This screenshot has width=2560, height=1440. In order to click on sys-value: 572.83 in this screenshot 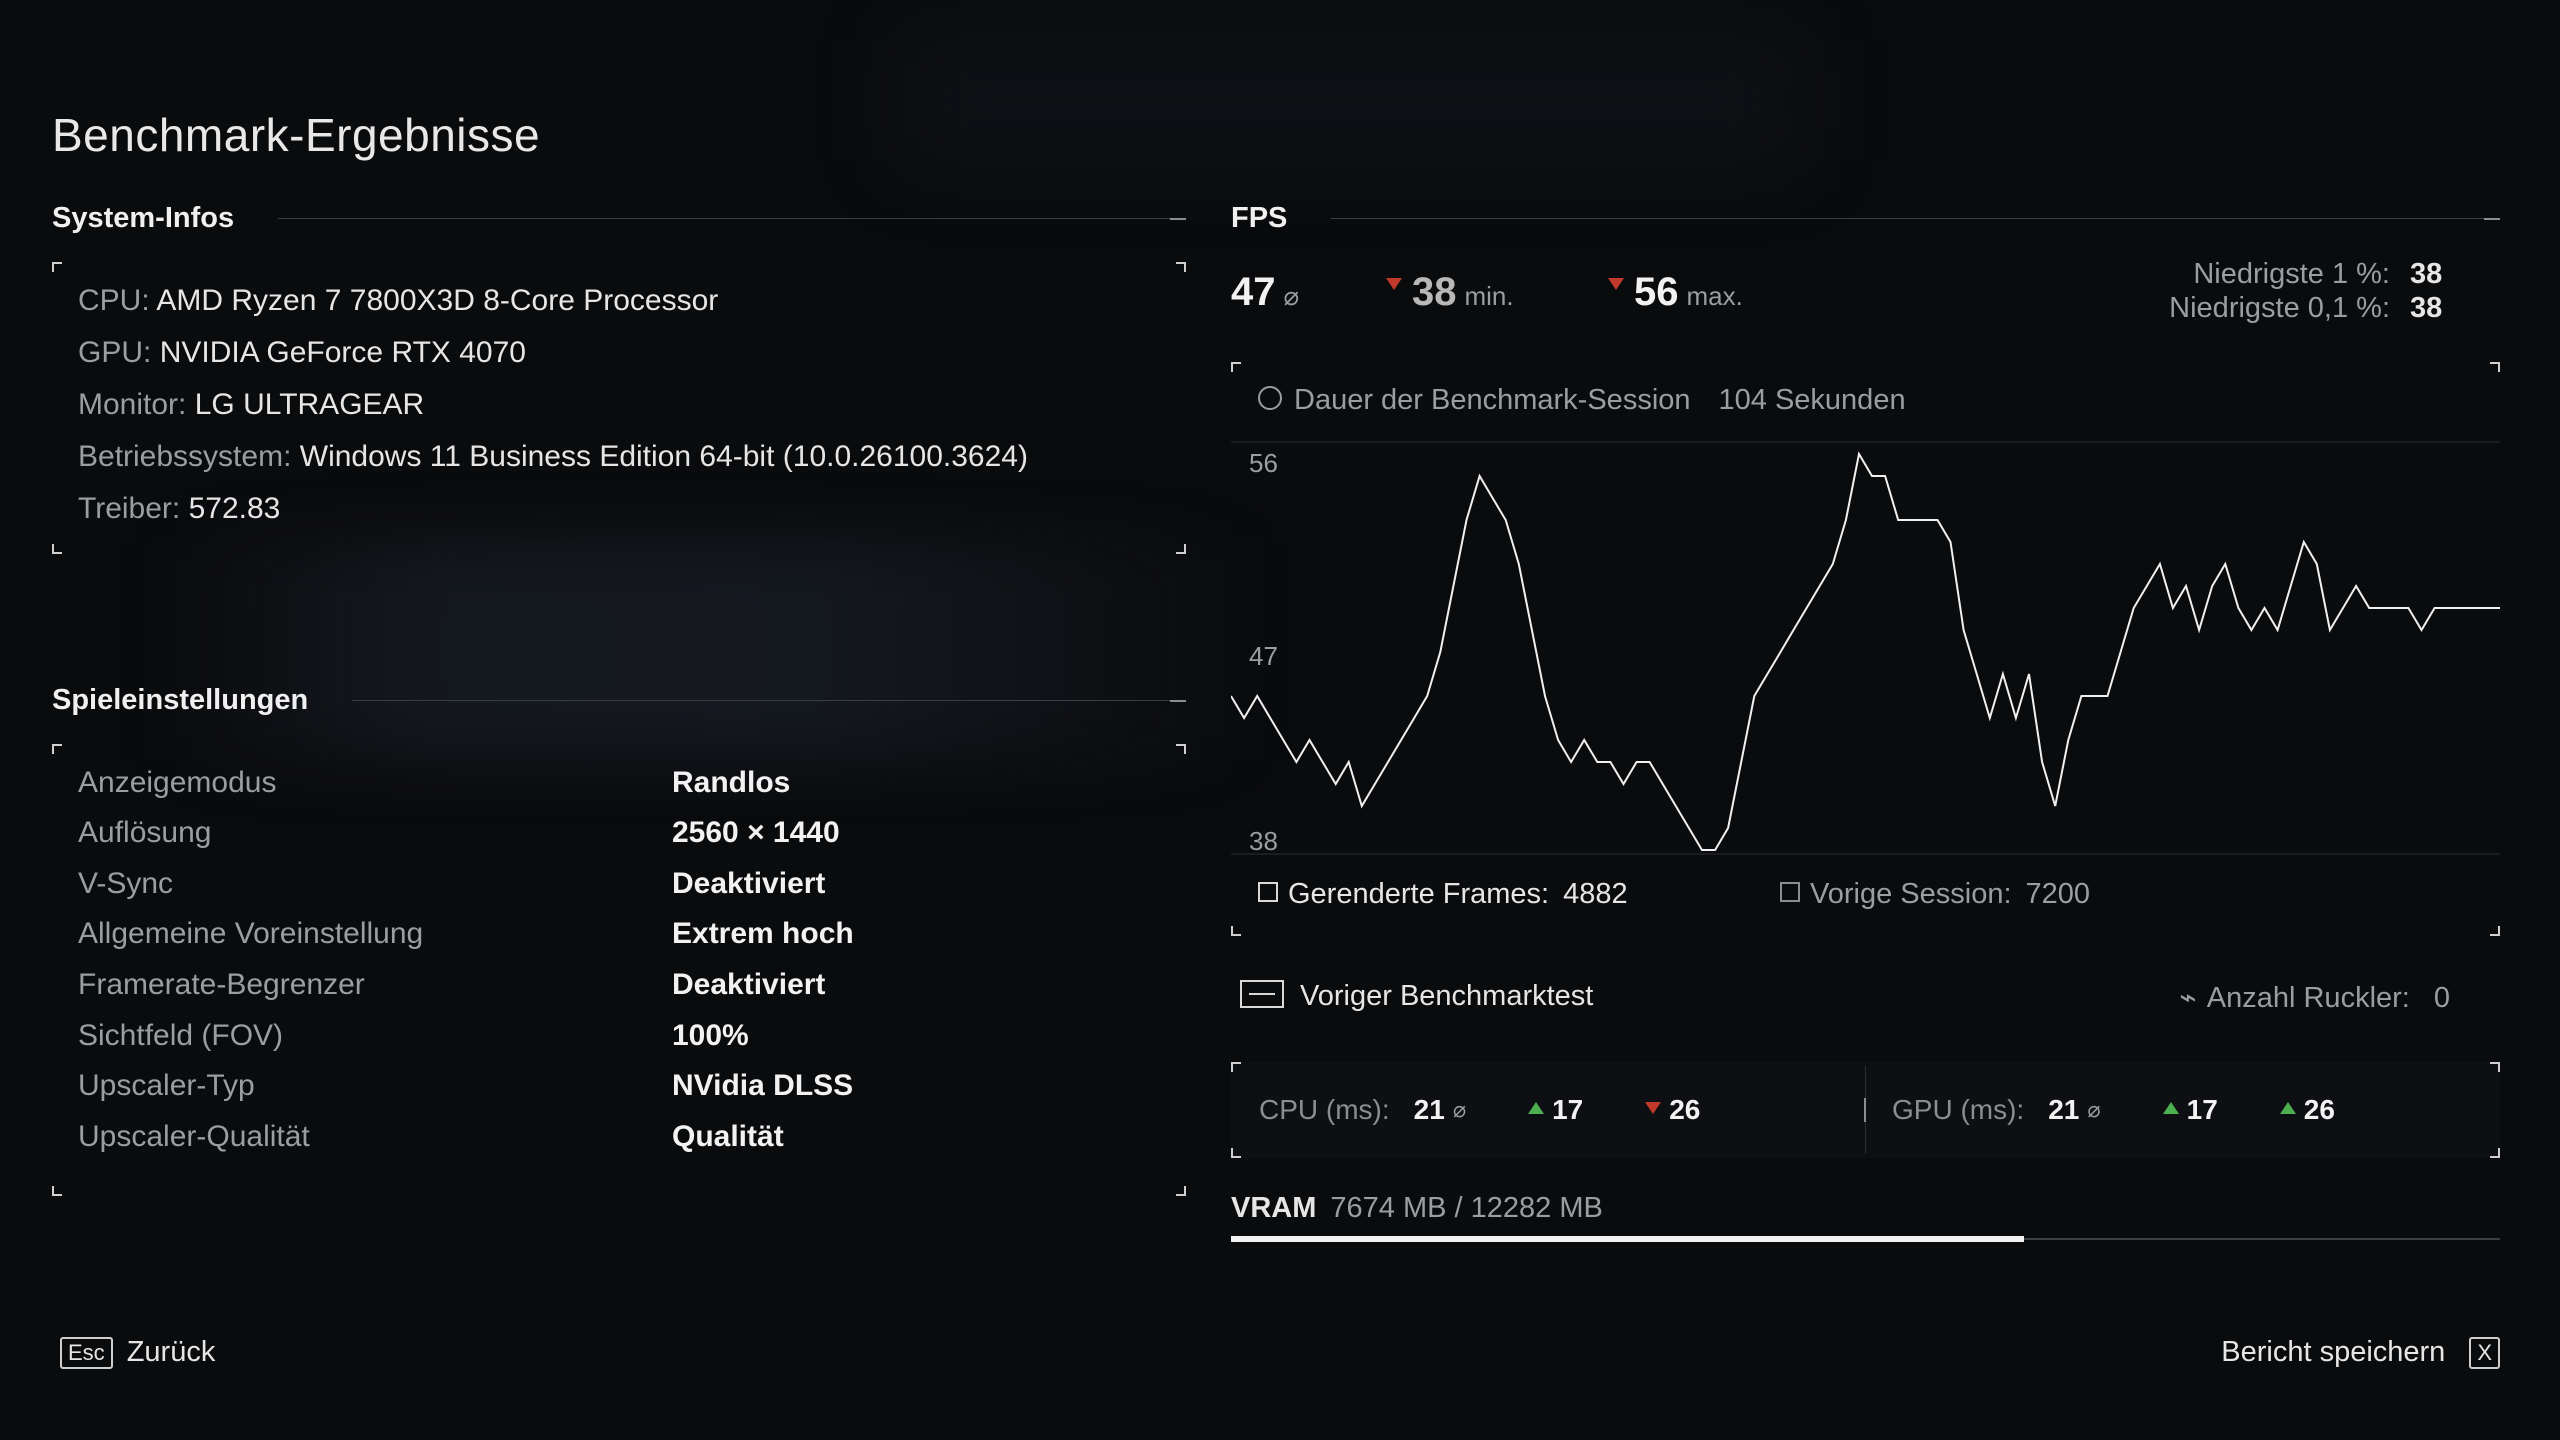, I will do `click(234, 508)`.